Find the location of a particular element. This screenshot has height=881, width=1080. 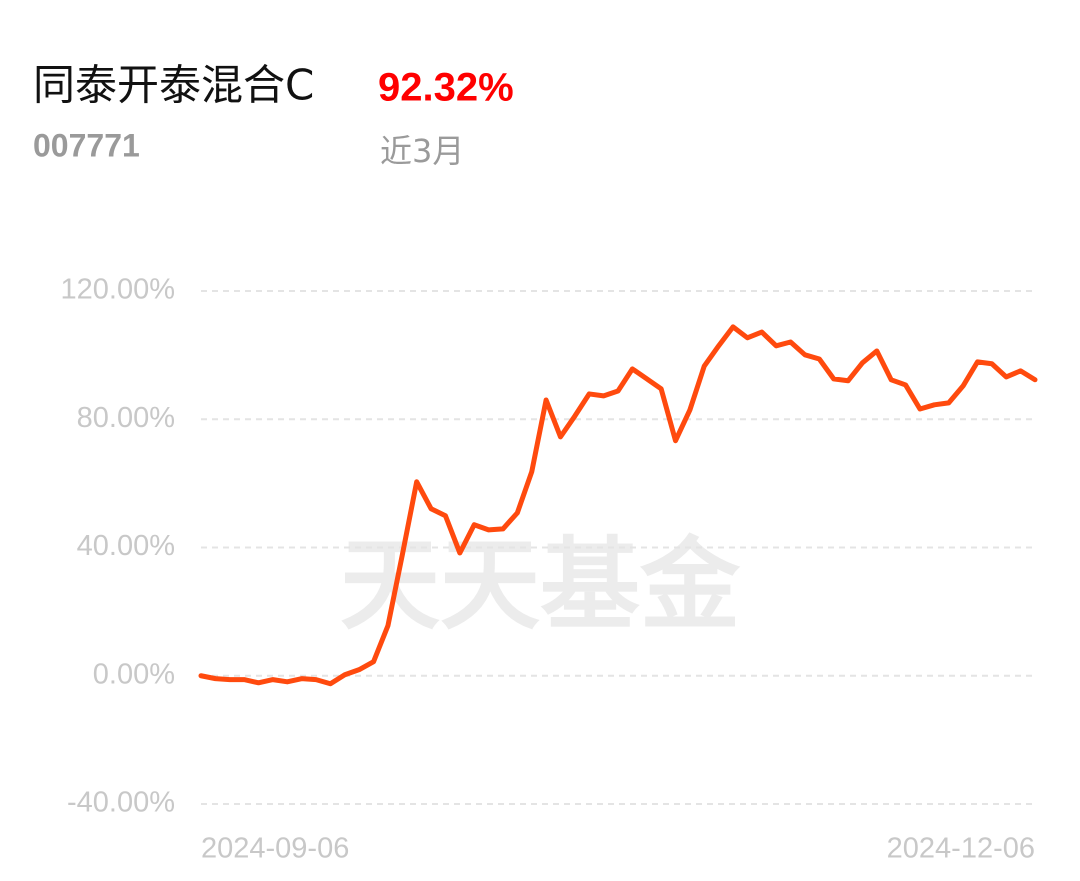

fund-code: 007771 is located at coordinates (86, 145).